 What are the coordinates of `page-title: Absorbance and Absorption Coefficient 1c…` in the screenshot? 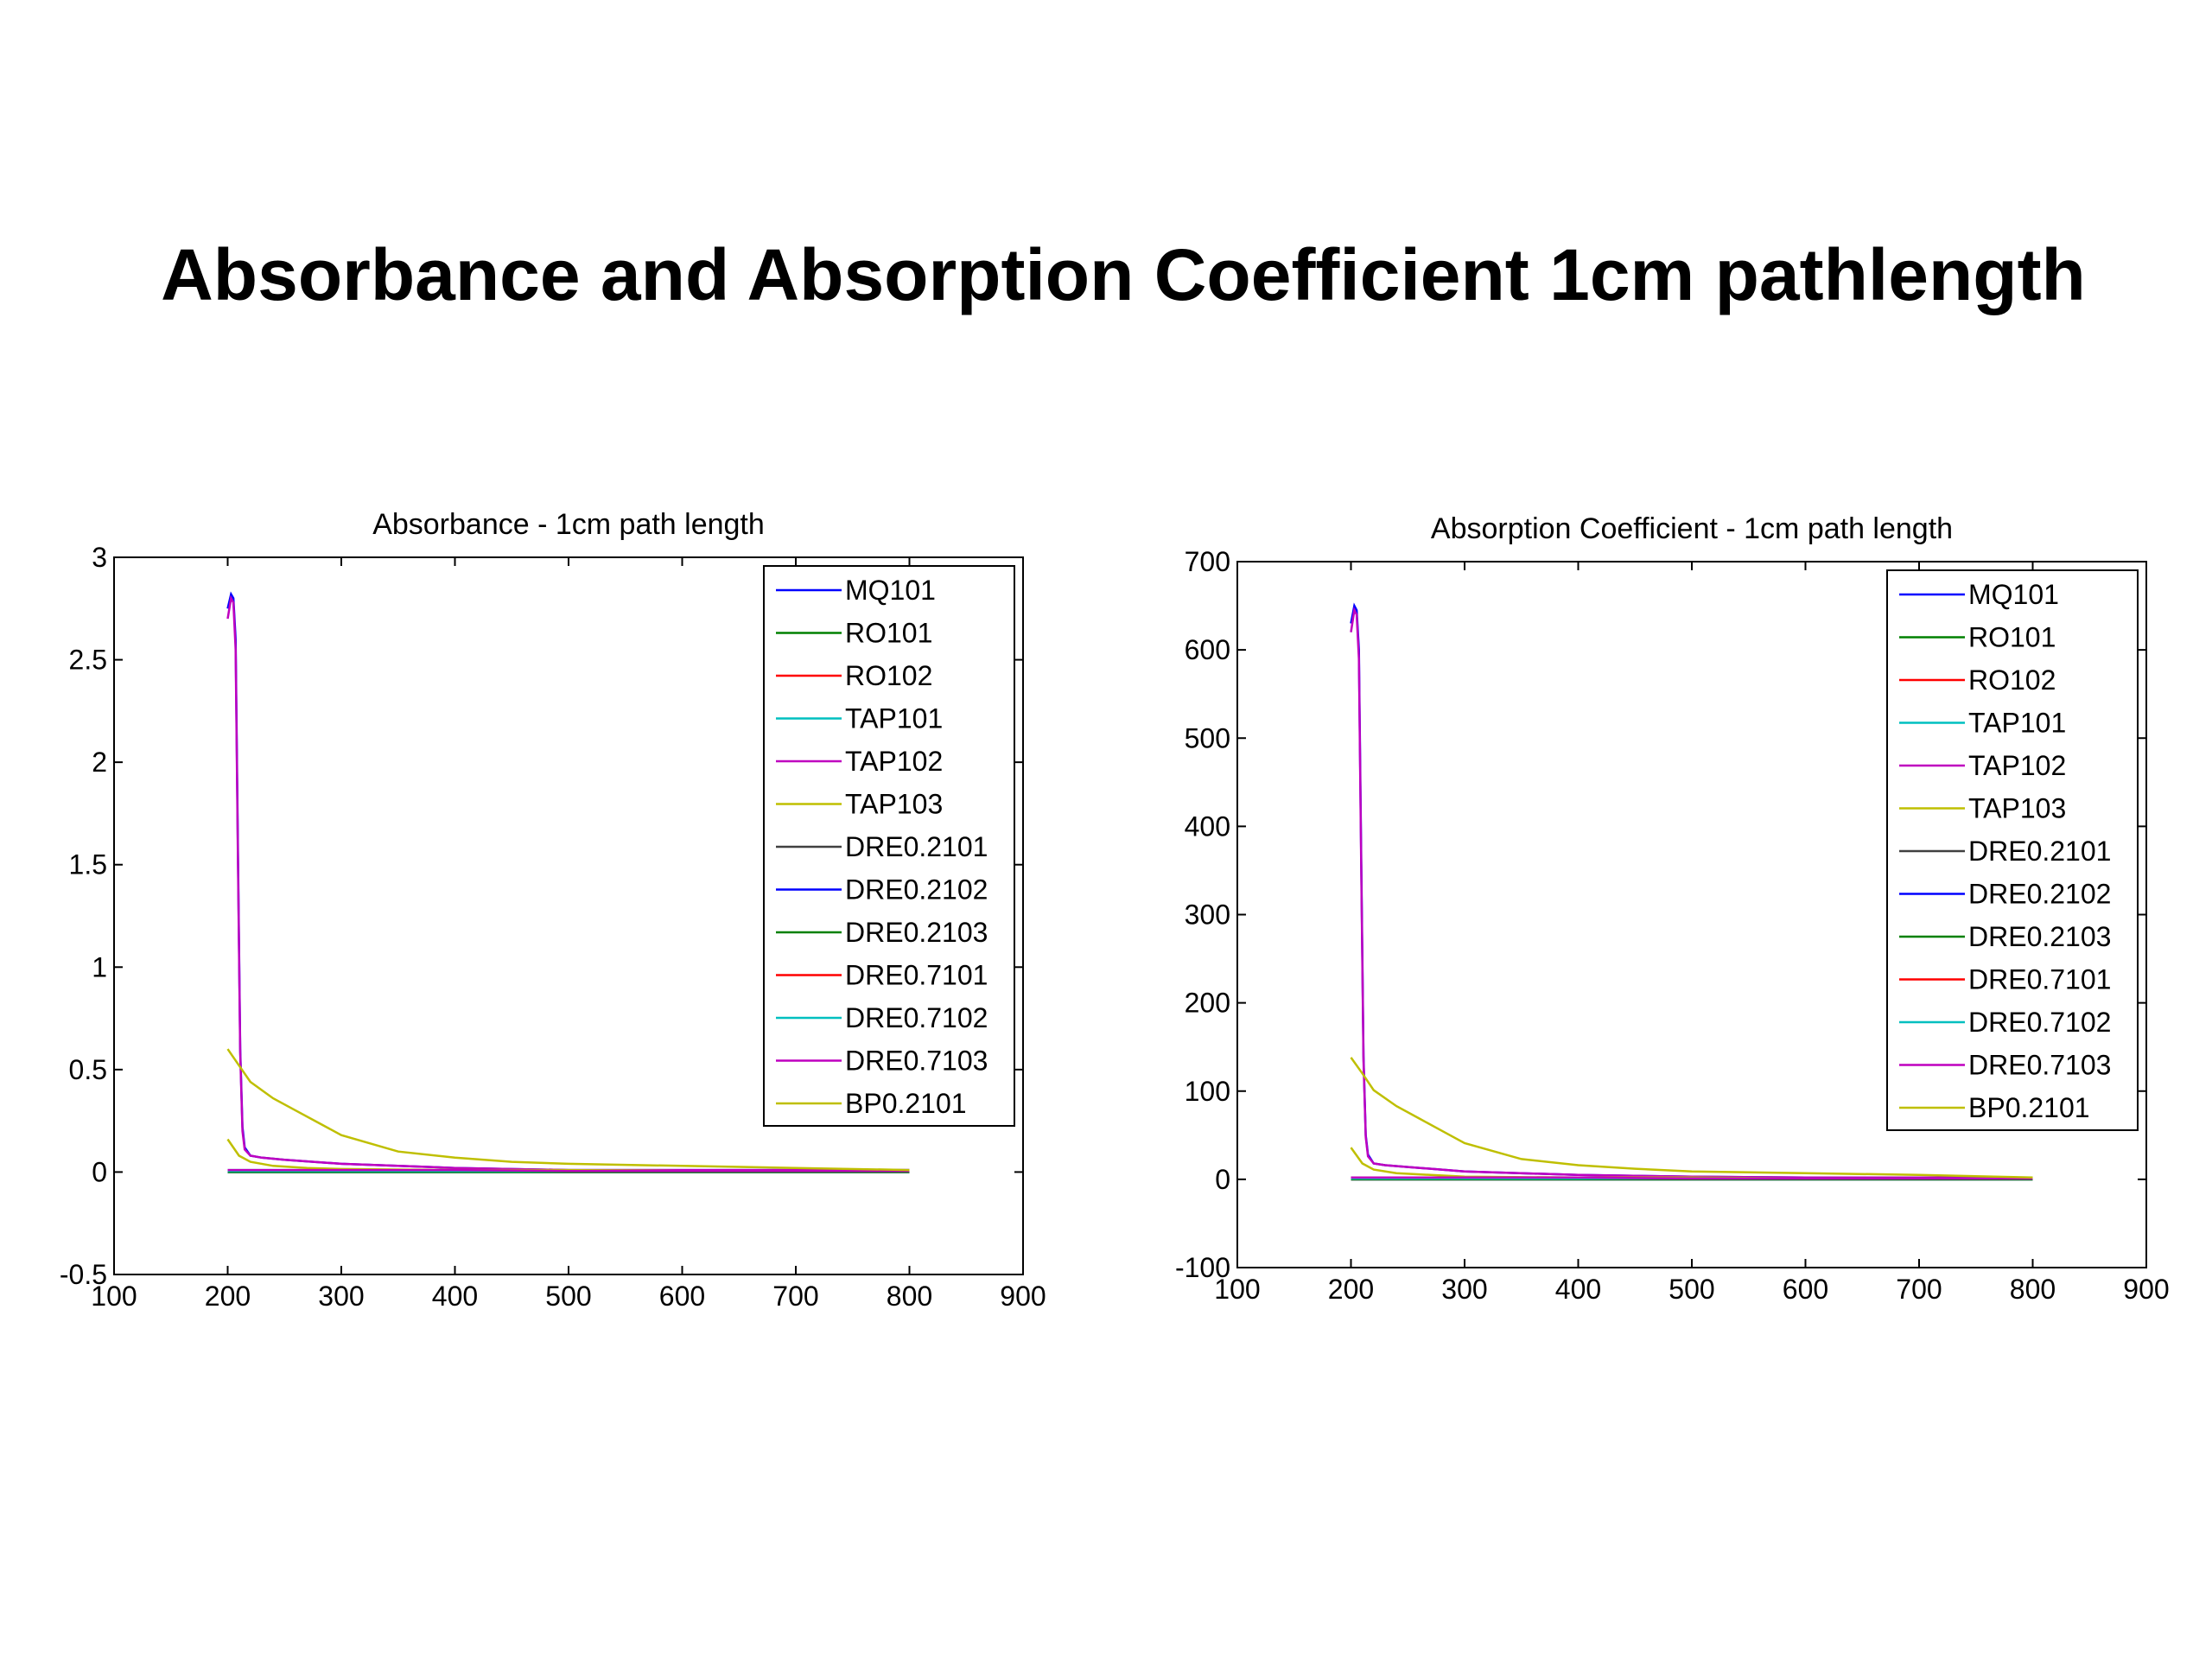 It's located at (1123, 274).